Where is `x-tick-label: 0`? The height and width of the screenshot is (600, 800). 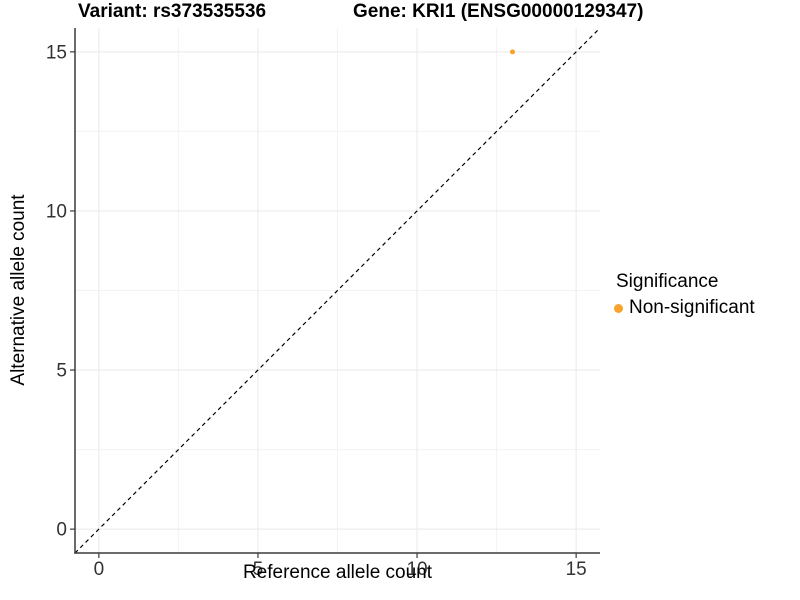 x-tick-label: 0 is located at coordinates (99, 569).